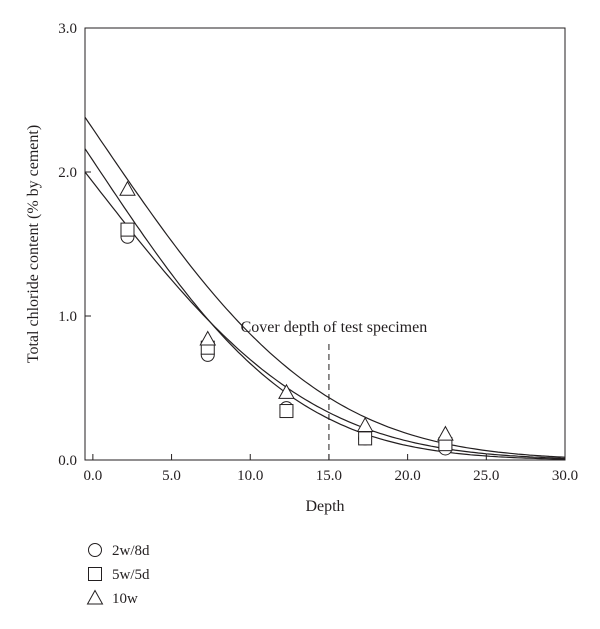  What do you see at coordinates (92, 476) in the screenshot?
I see `x-tick-label: 0.0` at bounding box center [92, 476].